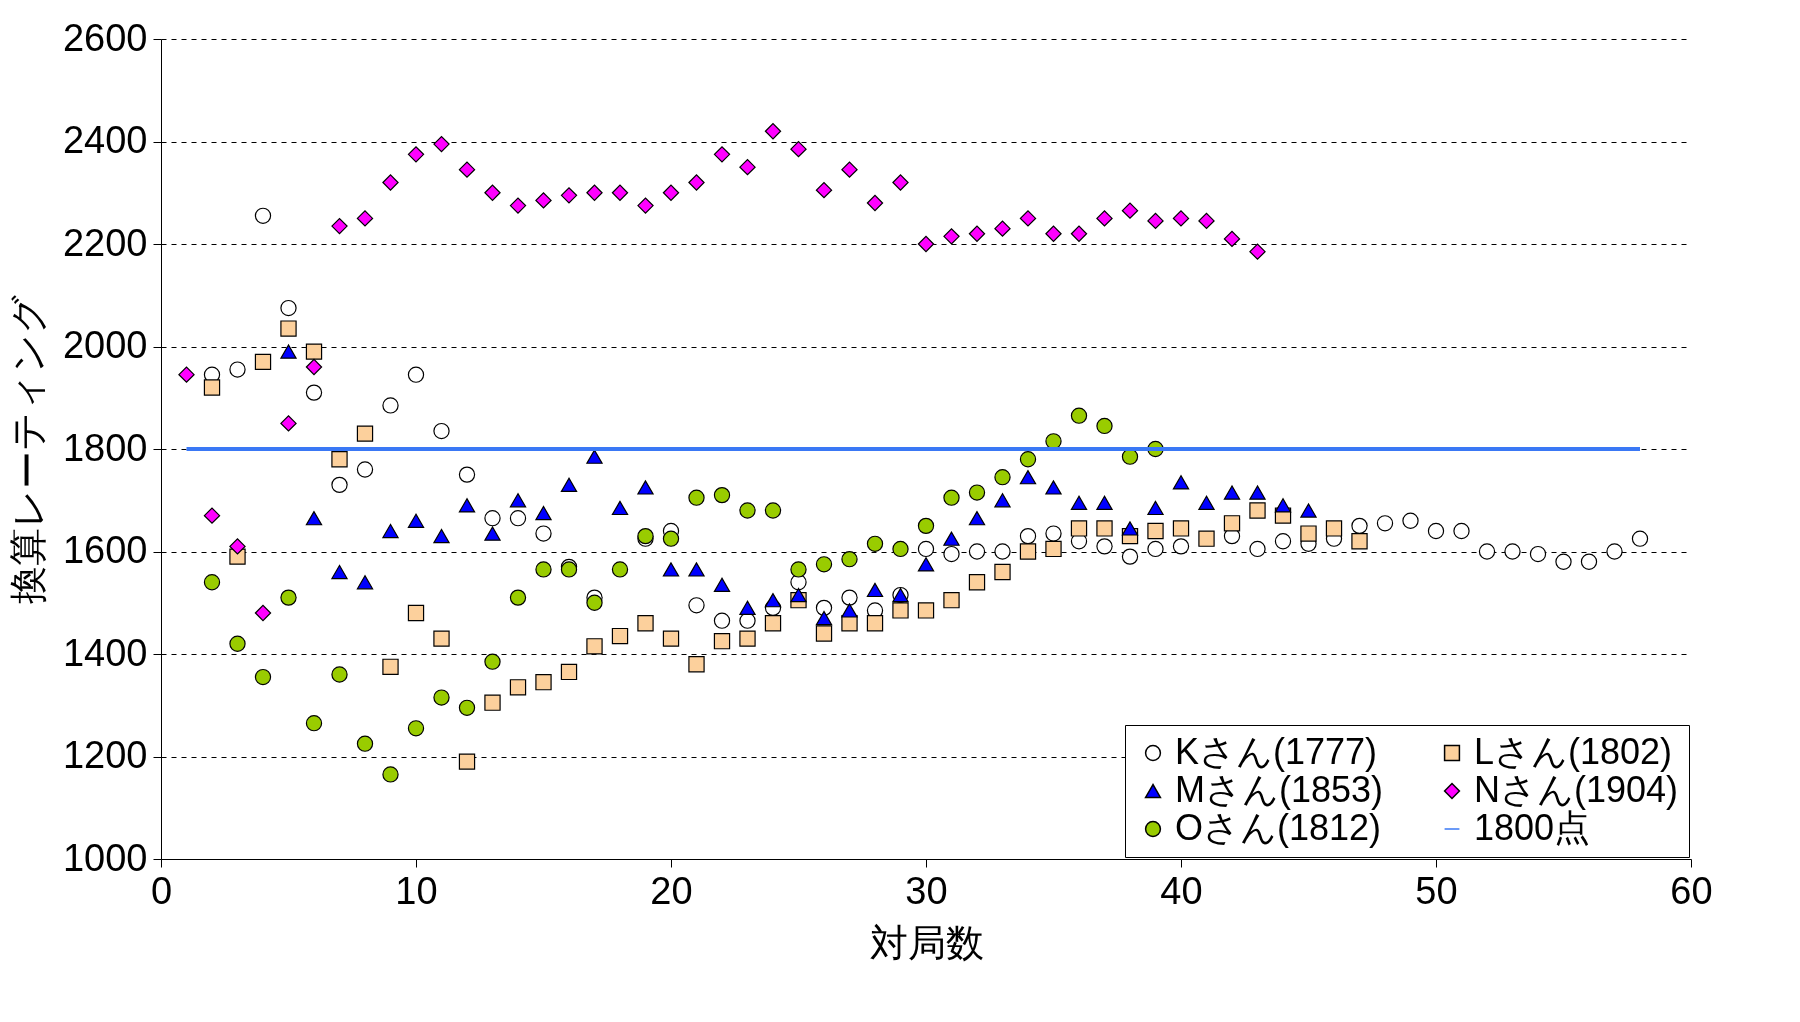 The width and height of the screenshot is (1800, 1022). Describe the element at coordinates (416, 890) in the screenshot. I see `x-tick-label: 10` at that location.